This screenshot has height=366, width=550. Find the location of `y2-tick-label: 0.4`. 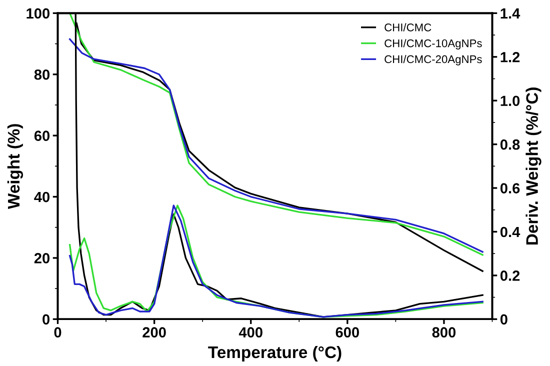

y2-tick-label: 0.4 is located at coordinates (510, 232).